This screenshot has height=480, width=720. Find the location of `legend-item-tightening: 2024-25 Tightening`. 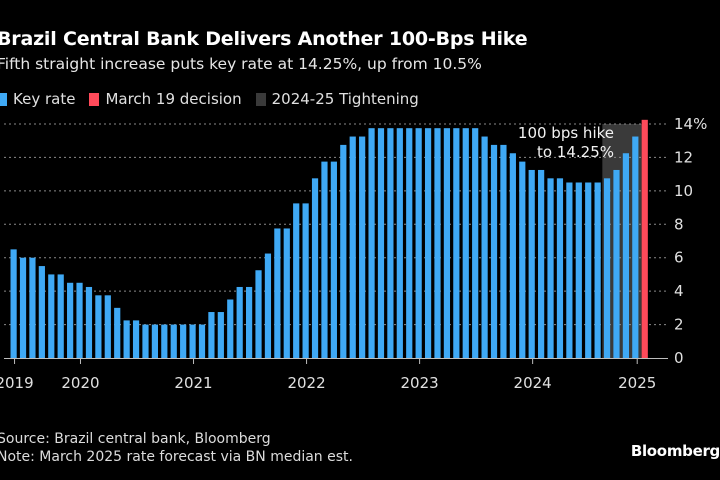

legend-item-tightening: 2024-25 Tightening is located at coordinates (337, 99).